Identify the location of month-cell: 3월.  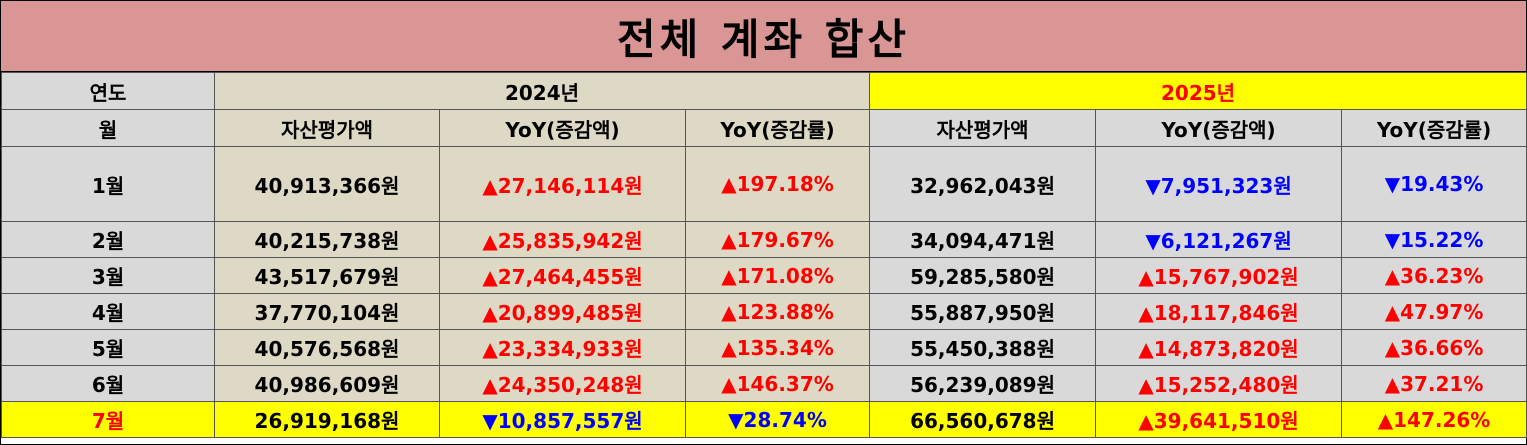
(108, 275).